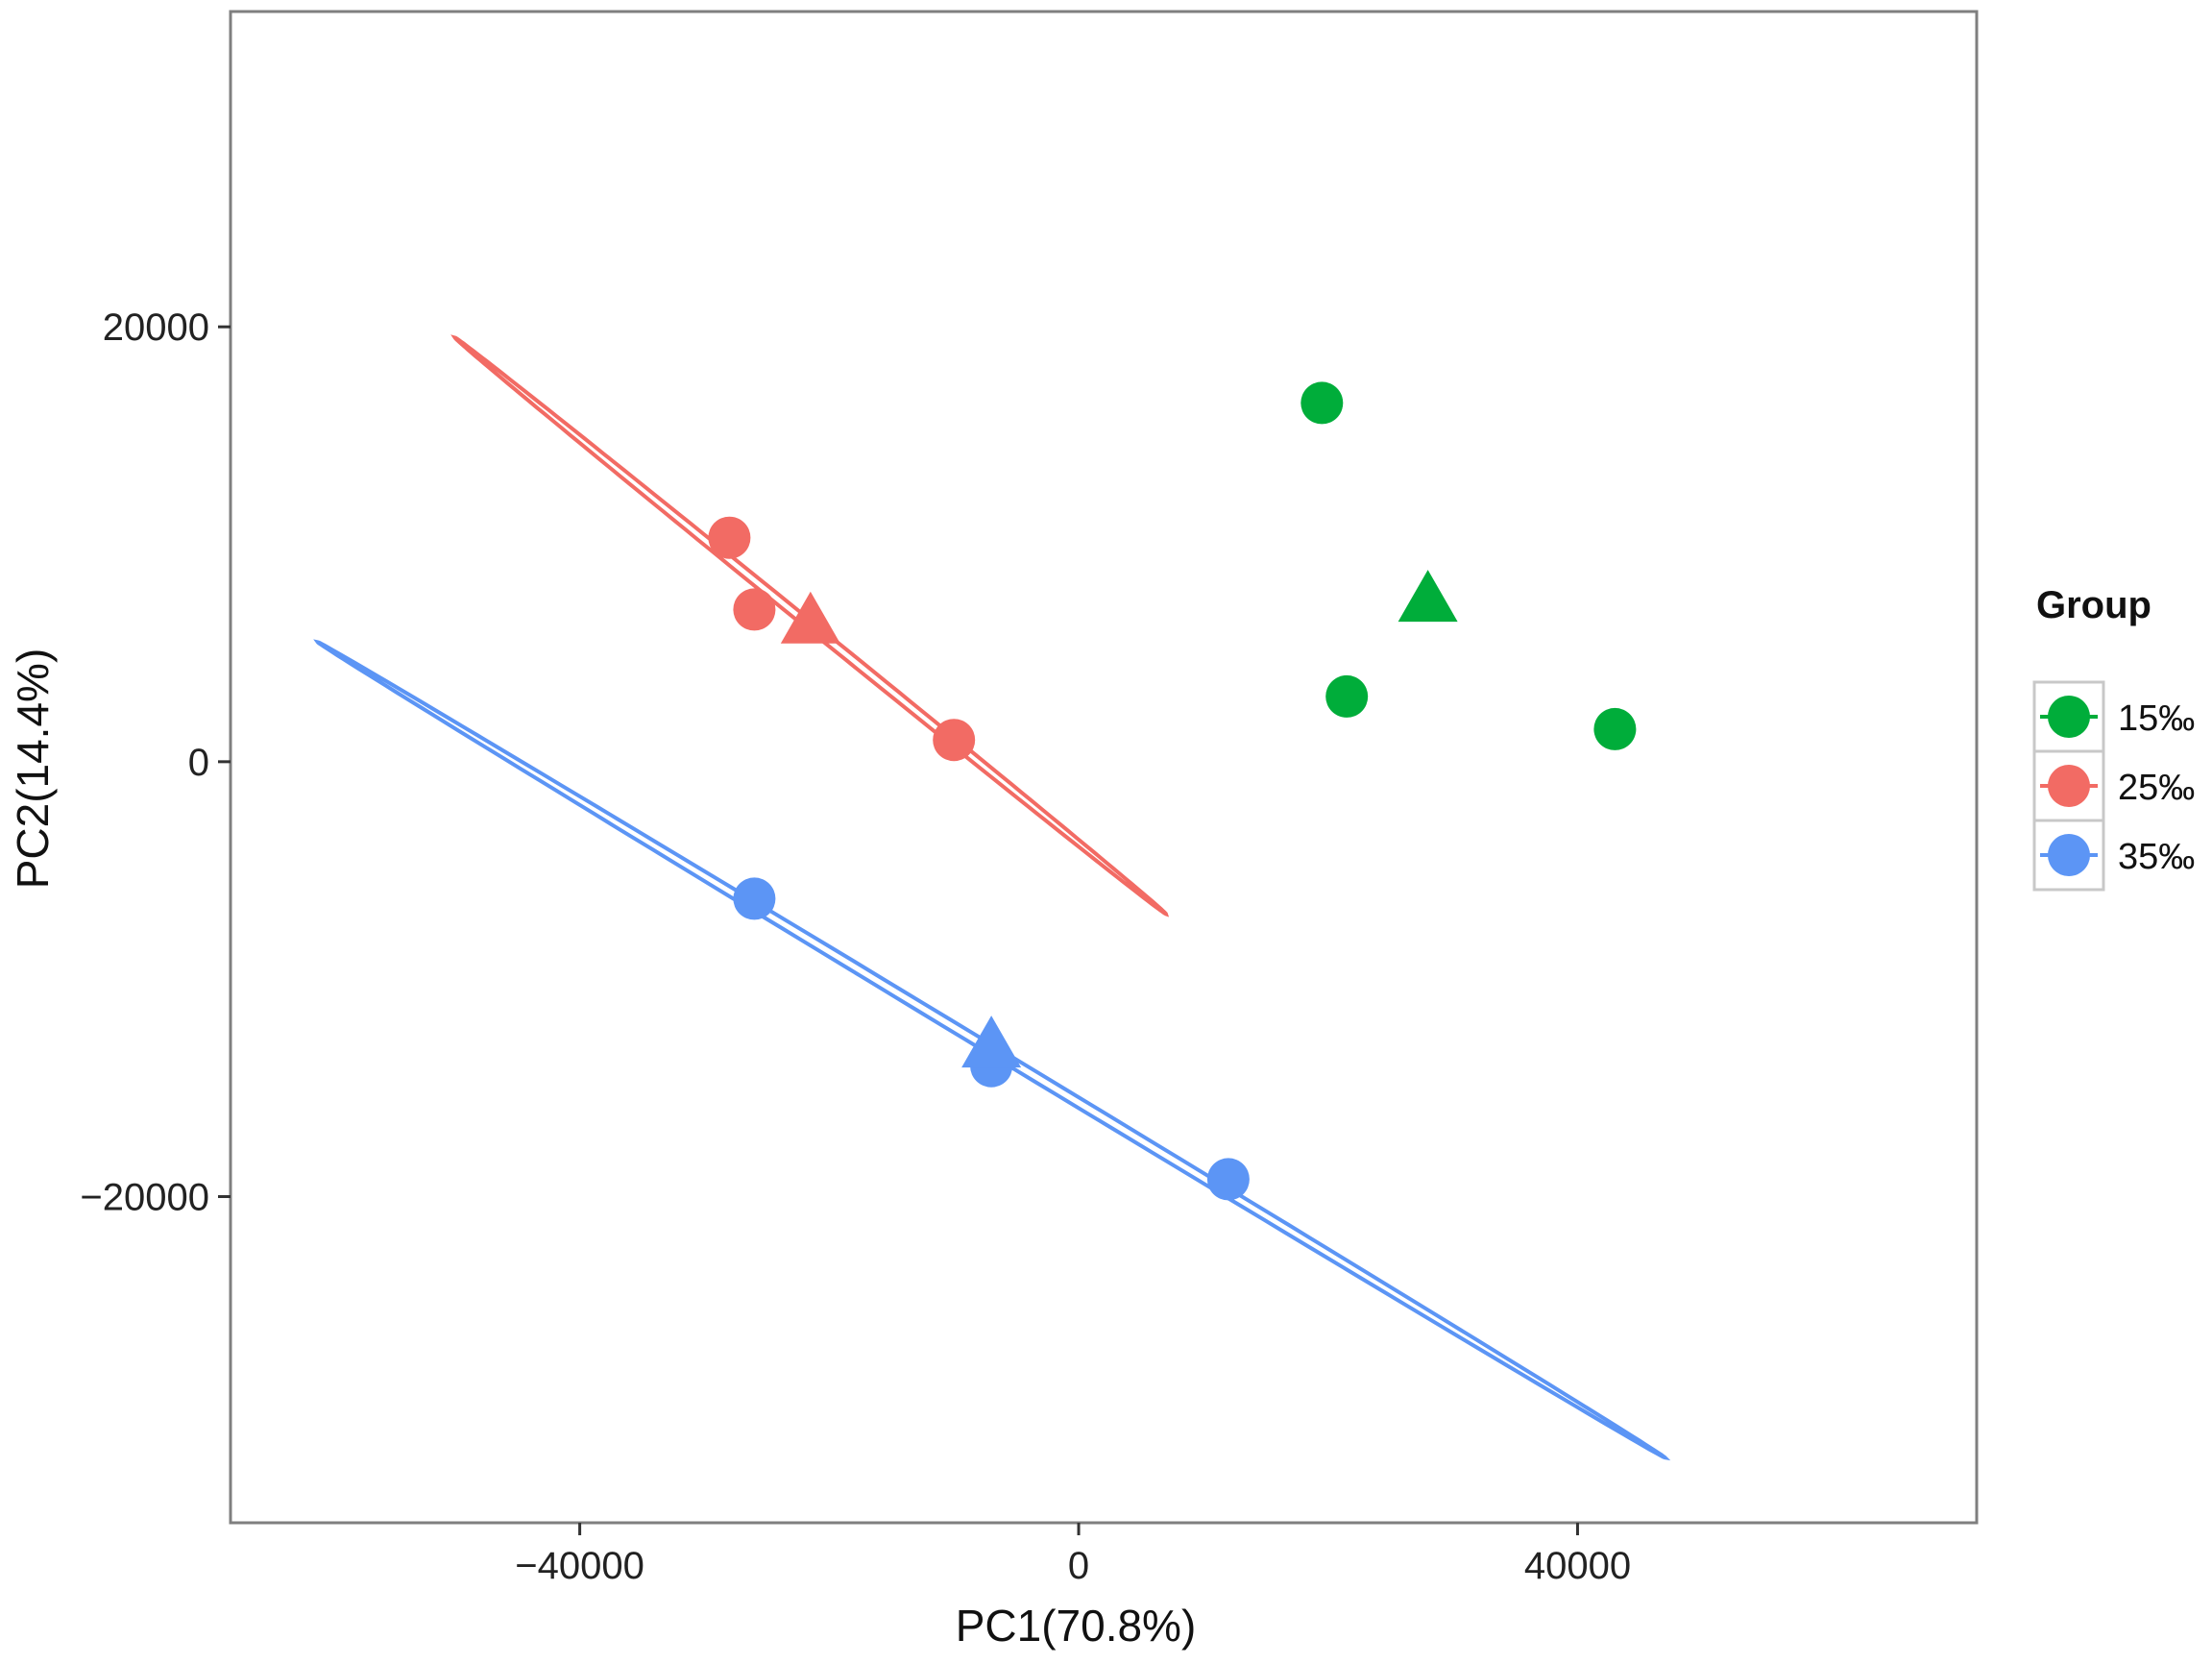 The image size is (2212, 1664). I want to click on legend-item-25: 25‰, so click(2113, 785).